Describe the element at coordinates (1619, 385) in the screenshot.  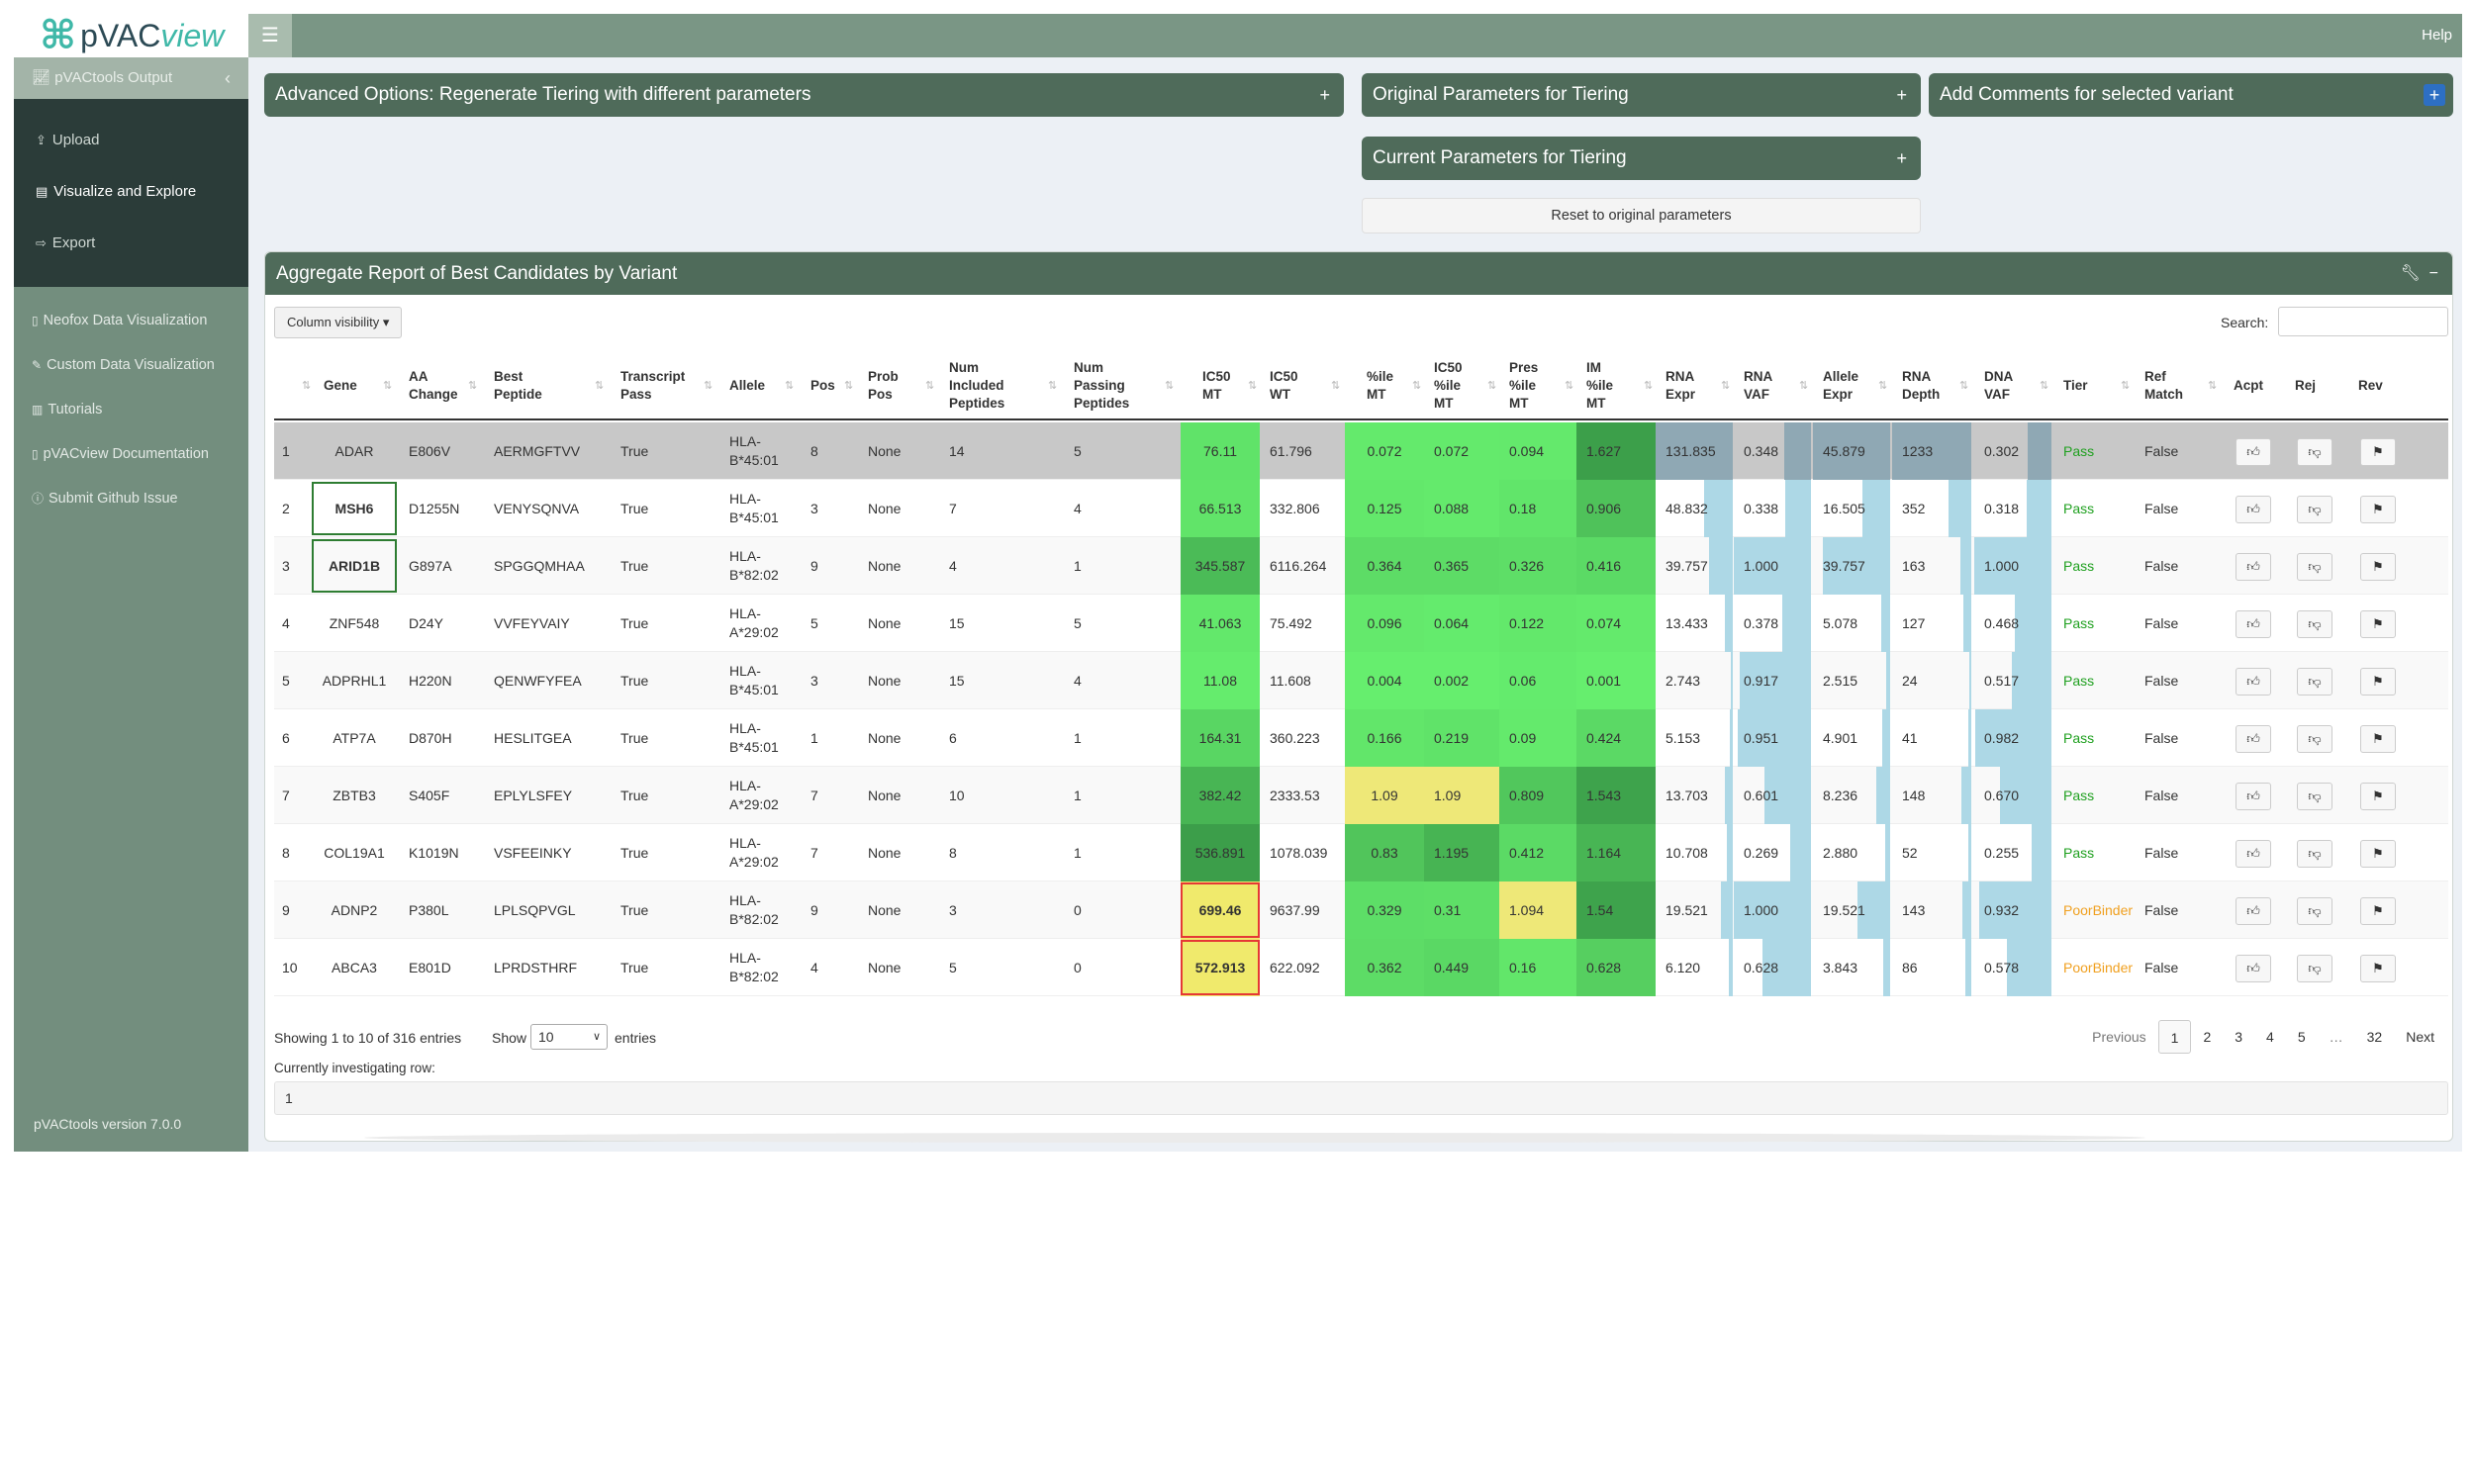
I see `column-header-impct: IM %ile MT` at that location.